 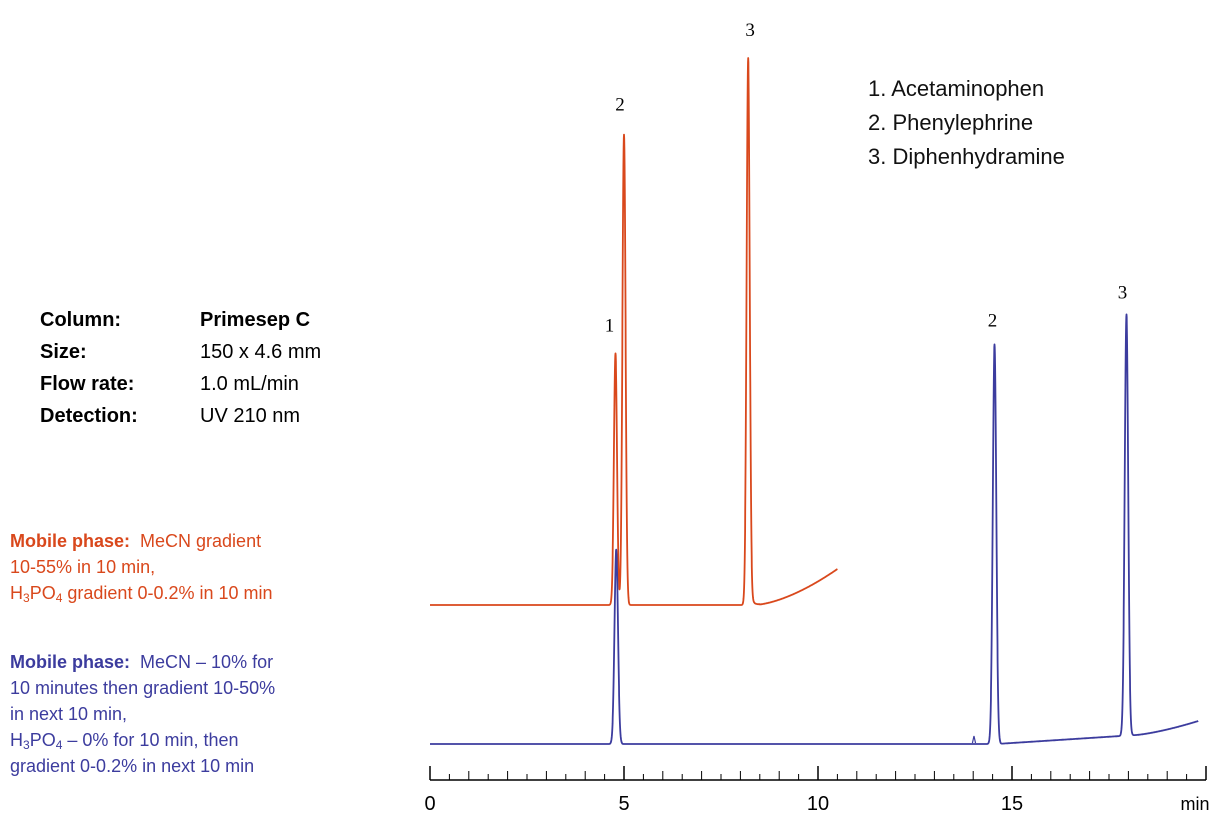 What do you see at coordinates (429, 804) in the screenshot?
I see `x-tick-label: 0` at bounding box center [429, 804].